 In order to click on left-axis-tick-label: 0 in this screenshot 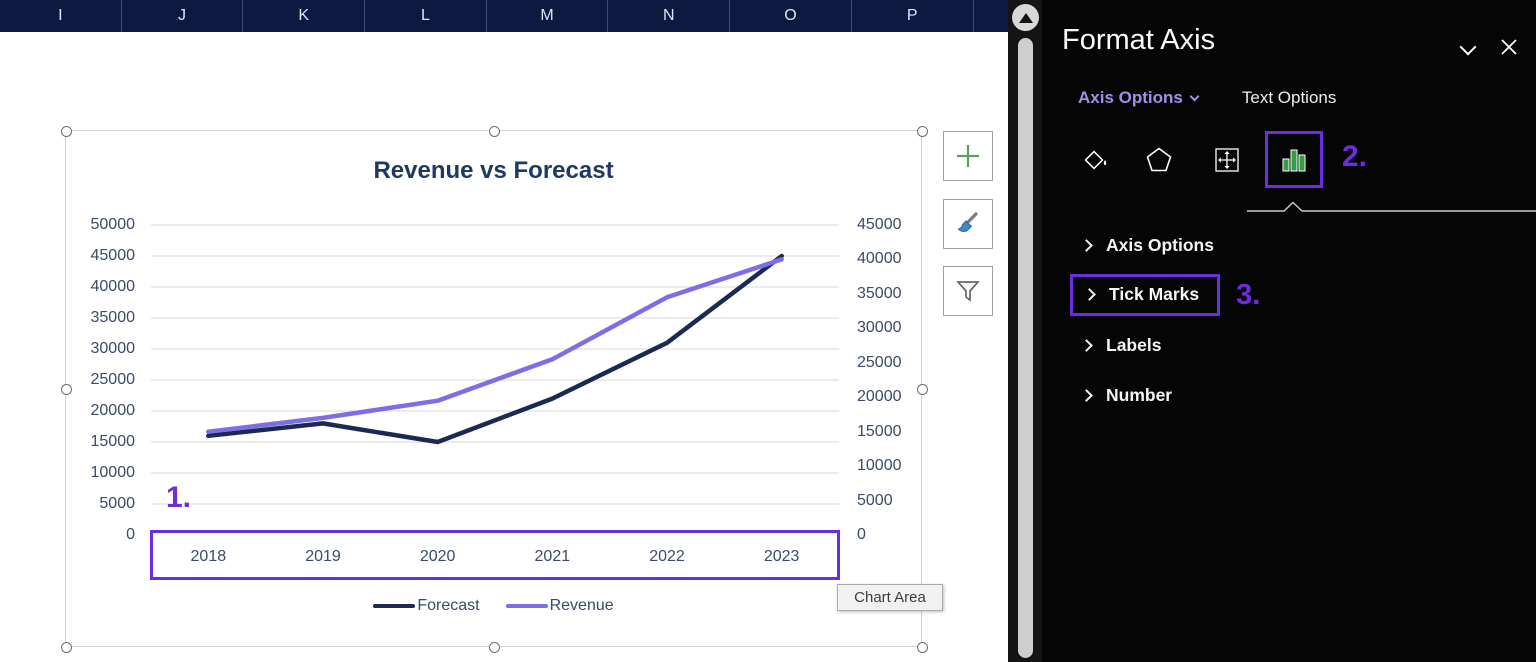, I will do `click(130, 534)`.